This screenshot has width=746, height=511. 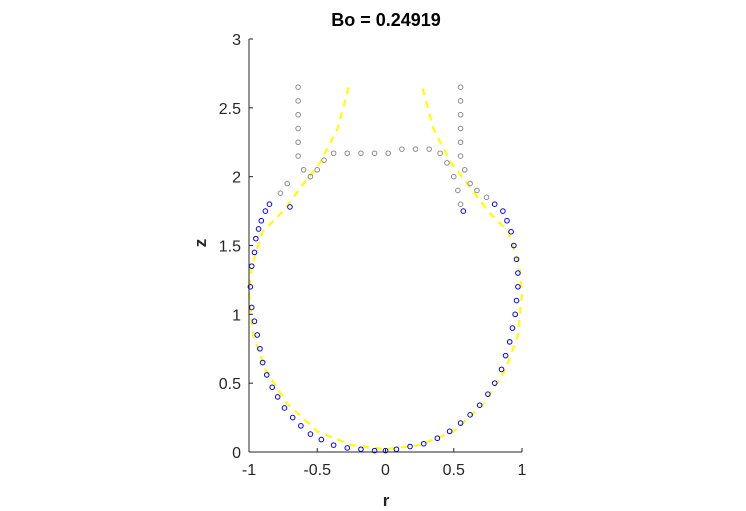 What do you see at coordinates (386, 500) in the screenshot?
I see `x-axis-label: r` at bounding box center [386, 500].